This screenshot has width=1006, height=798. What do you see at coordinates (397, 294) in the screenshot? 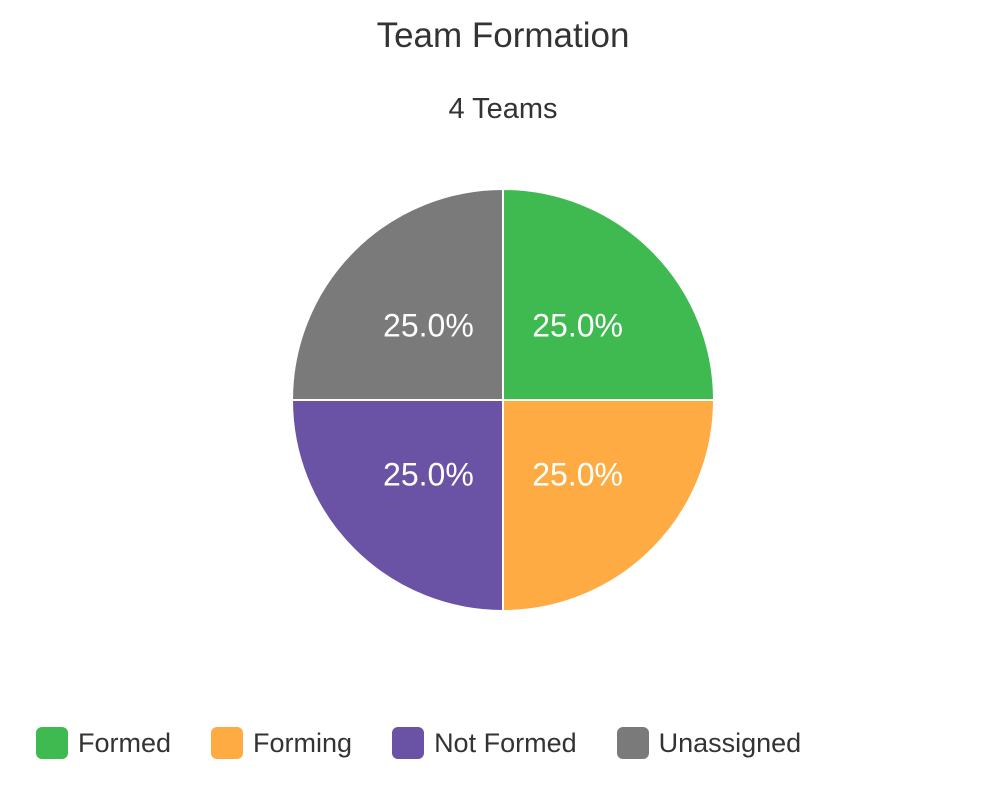
I see `pie-slice-unassigned` at bounding box center [397, 294].